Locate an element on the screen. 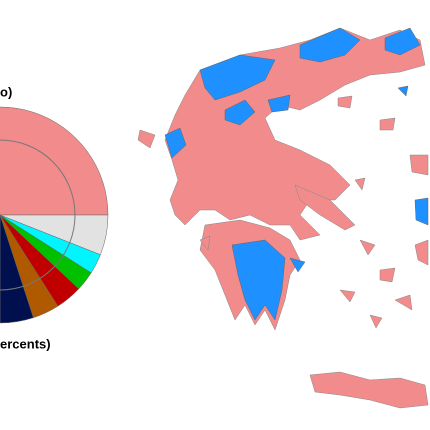 The height and width of the screenshot is (430, 430). pie-inner-ring is located at coordinates (38, 215).